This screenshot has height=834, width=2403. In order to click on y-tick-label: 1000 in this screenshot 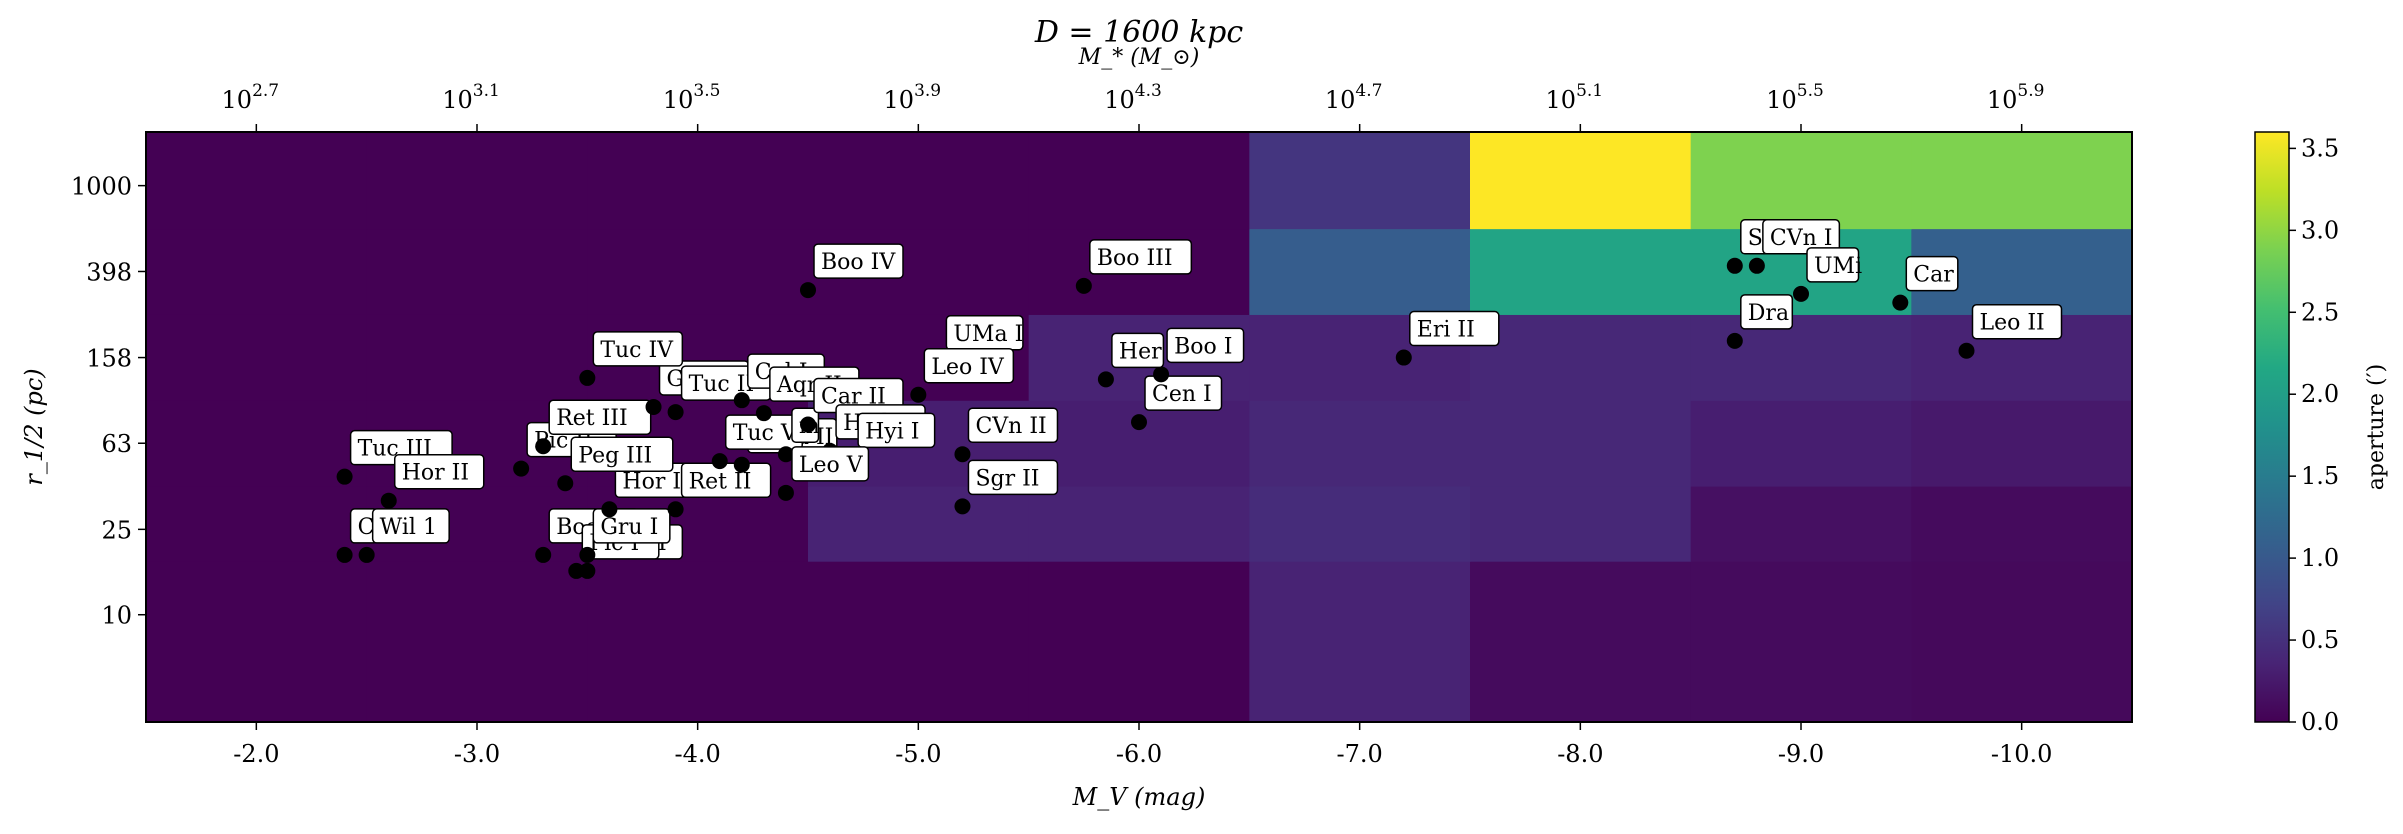, I will do `click(101, 187)`.